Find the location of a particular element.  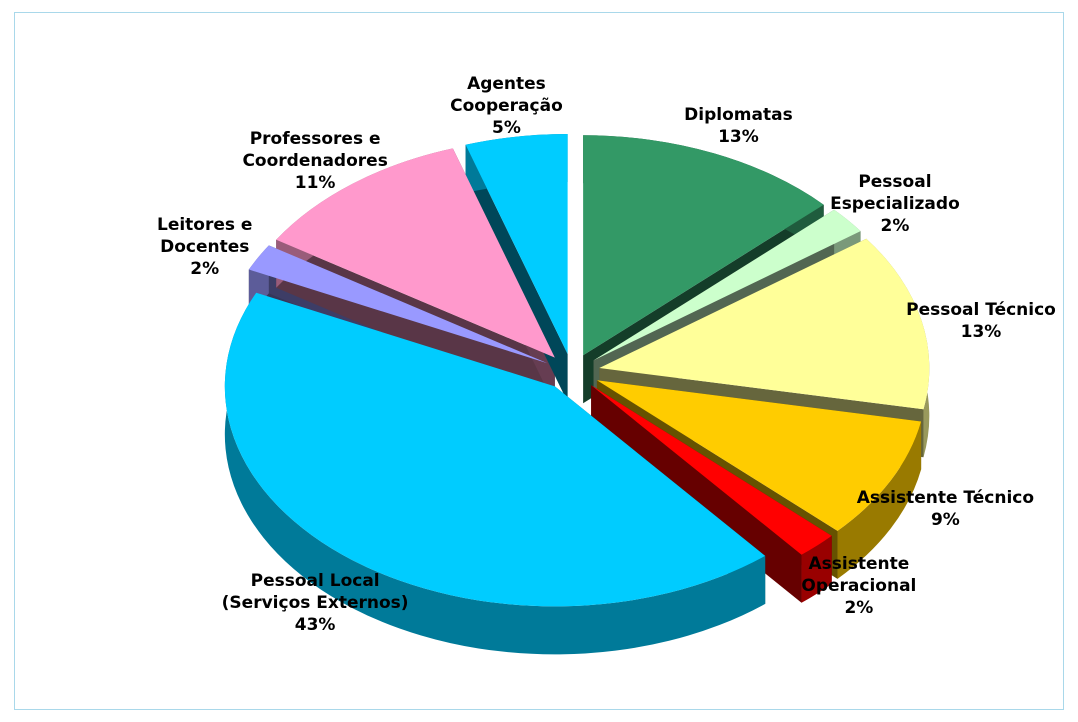

slice-label: Diplomatas 13% is located at coordinates (738, 126).